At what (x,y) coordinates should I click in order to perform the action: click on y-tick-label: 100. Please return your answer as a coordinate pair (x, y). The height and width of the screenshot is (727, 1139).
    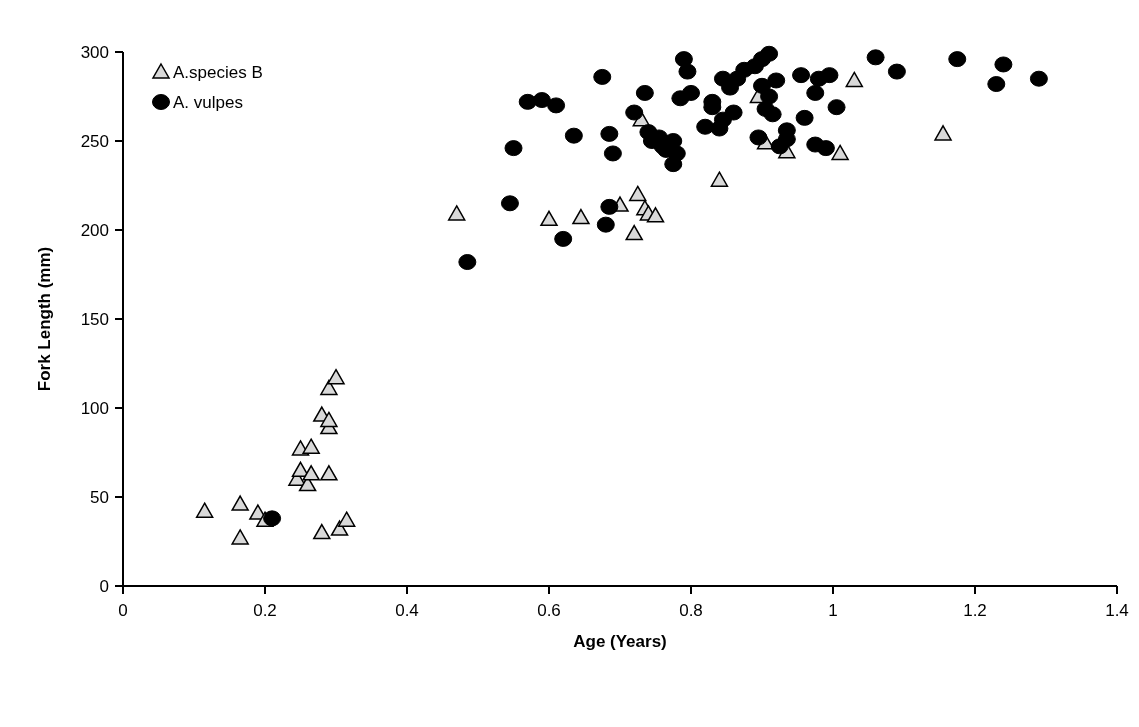
    Looking at the image, I should click on (94, 408).